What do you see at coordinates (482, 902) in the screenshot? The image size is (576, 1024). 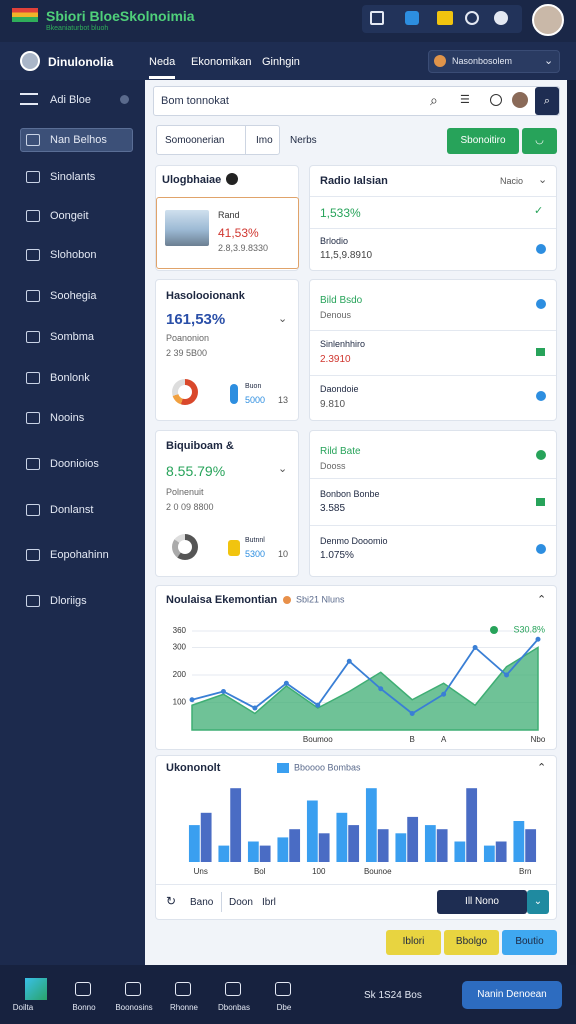 I see `footer-button: Ill Nono` at bounding box center [482, 902].